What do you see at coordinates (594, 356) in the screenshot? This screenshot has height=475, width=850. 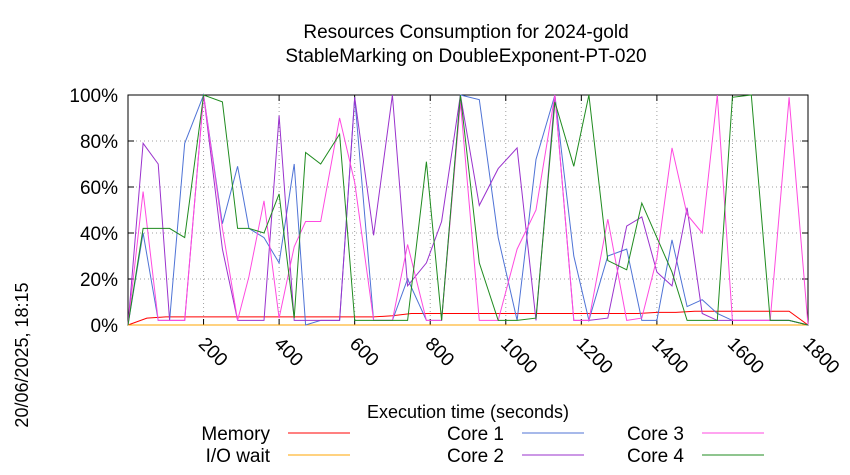 I see `x-tick-label: 1200` at bounding box center [594, 356].